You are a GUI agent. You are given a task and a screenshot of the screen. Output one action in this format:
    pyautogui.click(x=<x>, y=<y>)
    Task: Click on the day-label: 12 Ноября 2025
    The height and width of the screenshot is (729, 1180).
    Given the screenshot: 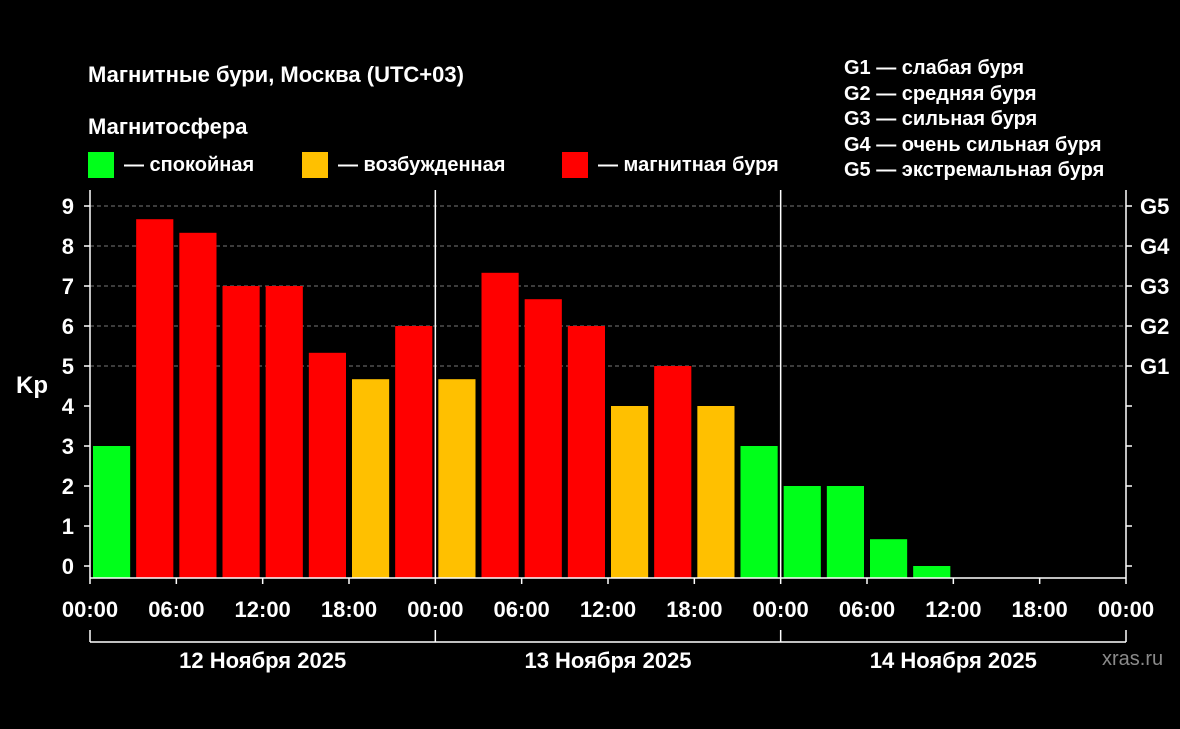 What is the action you would take?
    pyautogui.click(x=262, y=660)
    